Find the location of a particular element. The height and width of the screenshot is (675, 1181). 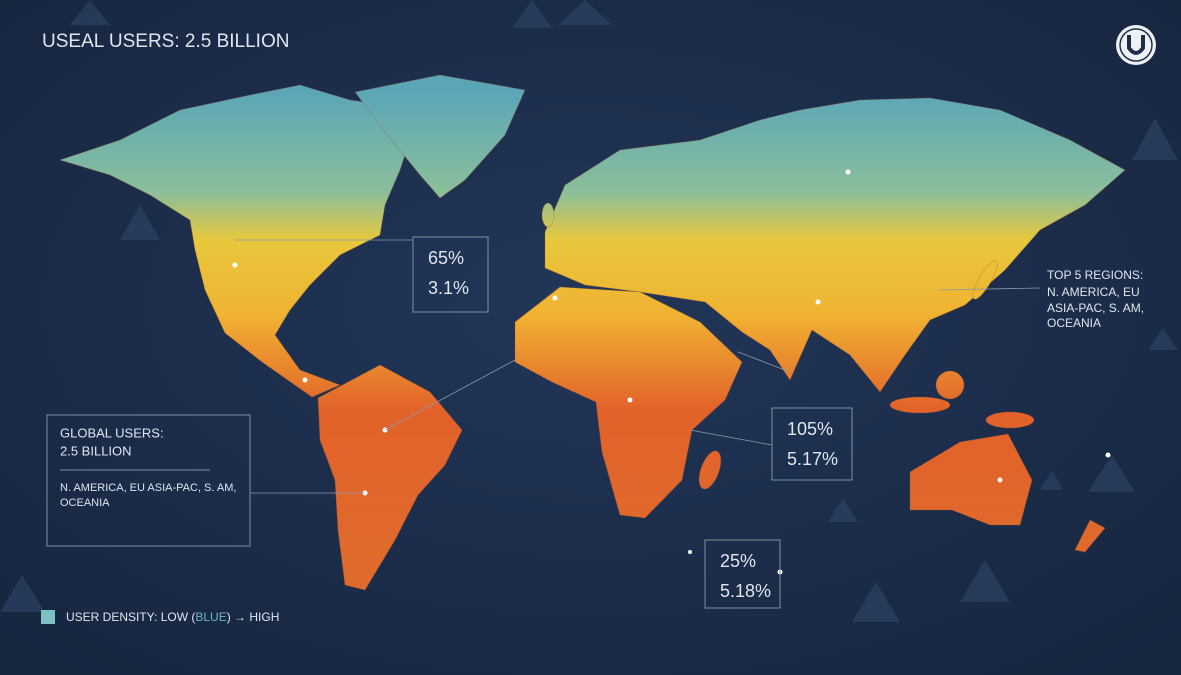

japan is located at coordinates (985, 280).